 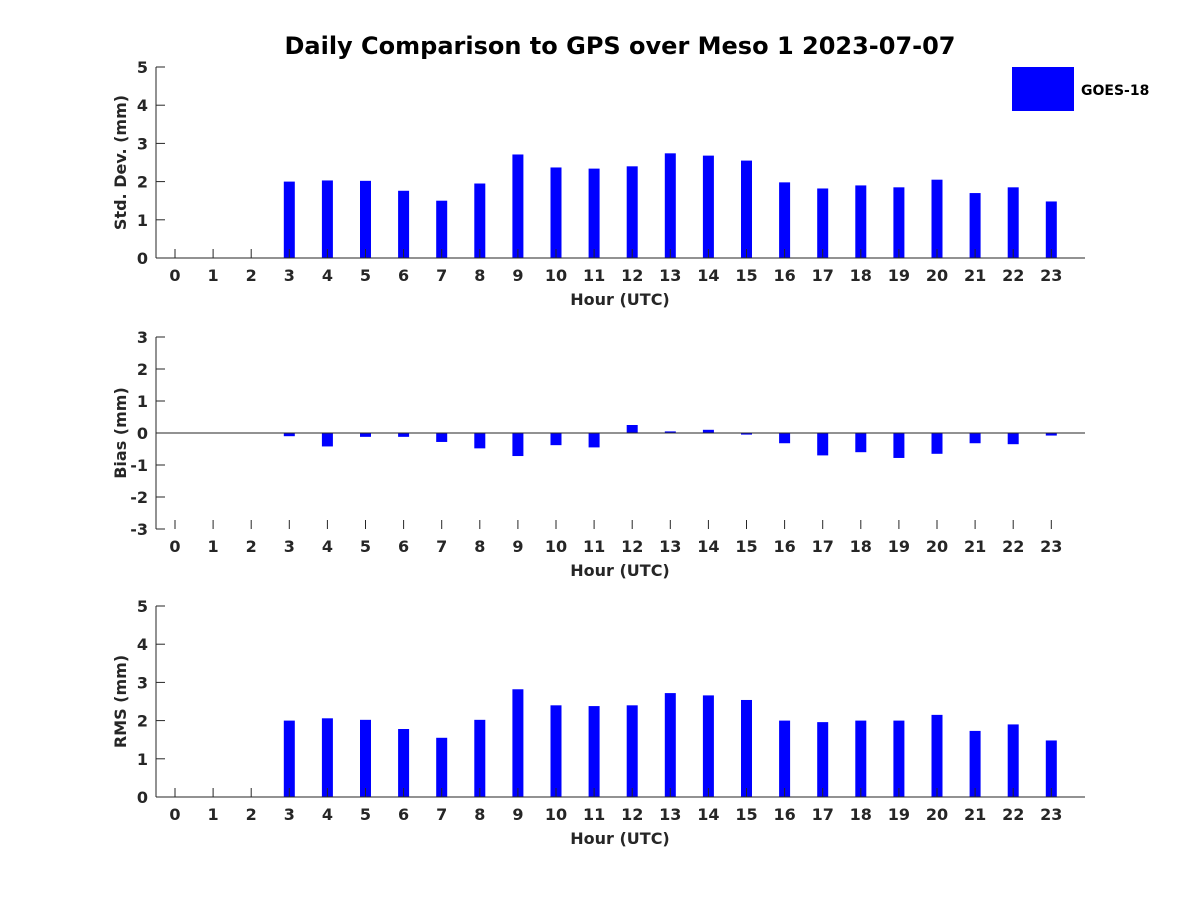 What do you see at coordinates (784, 275) in the screenshot?
I see `x-tick-label: 16` at bounding box center [784, 275].